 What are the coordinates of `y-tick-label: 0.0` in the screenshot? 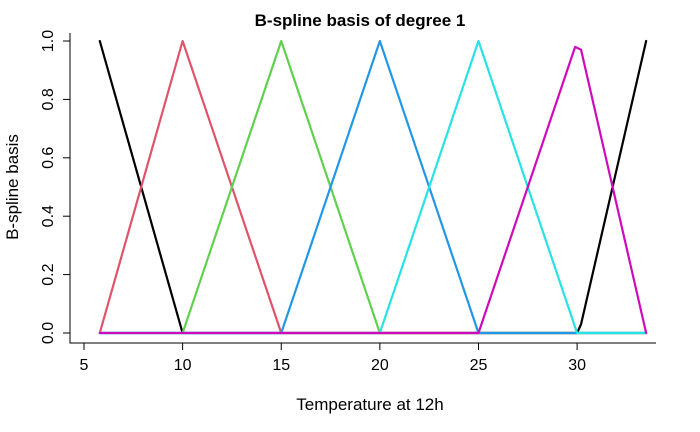 It's located at (48, 333).